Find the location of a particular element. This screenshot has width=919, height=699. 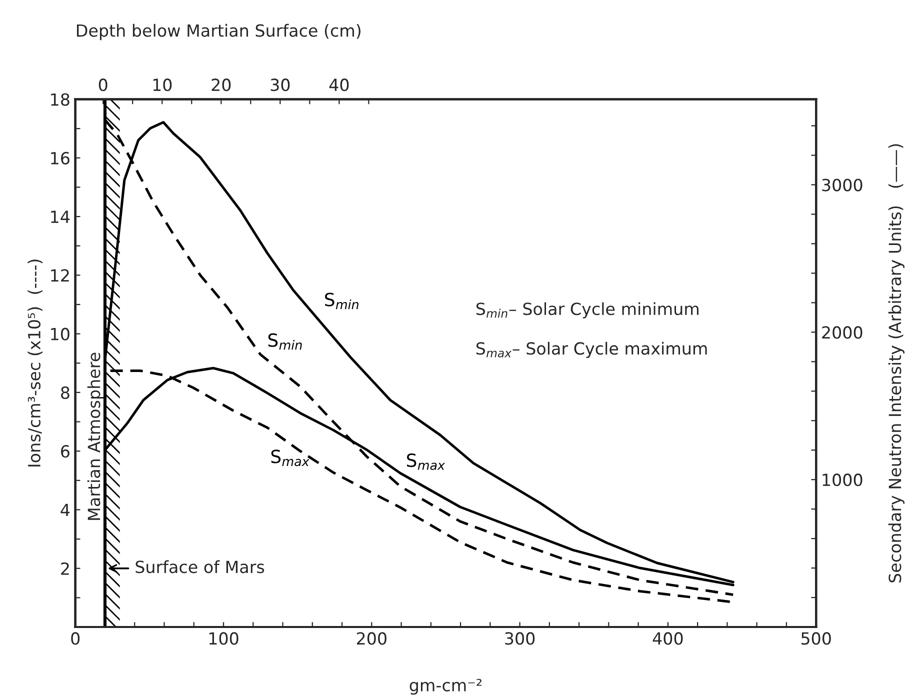

y-tick-label: 4 is located at coordinates (65, 510).